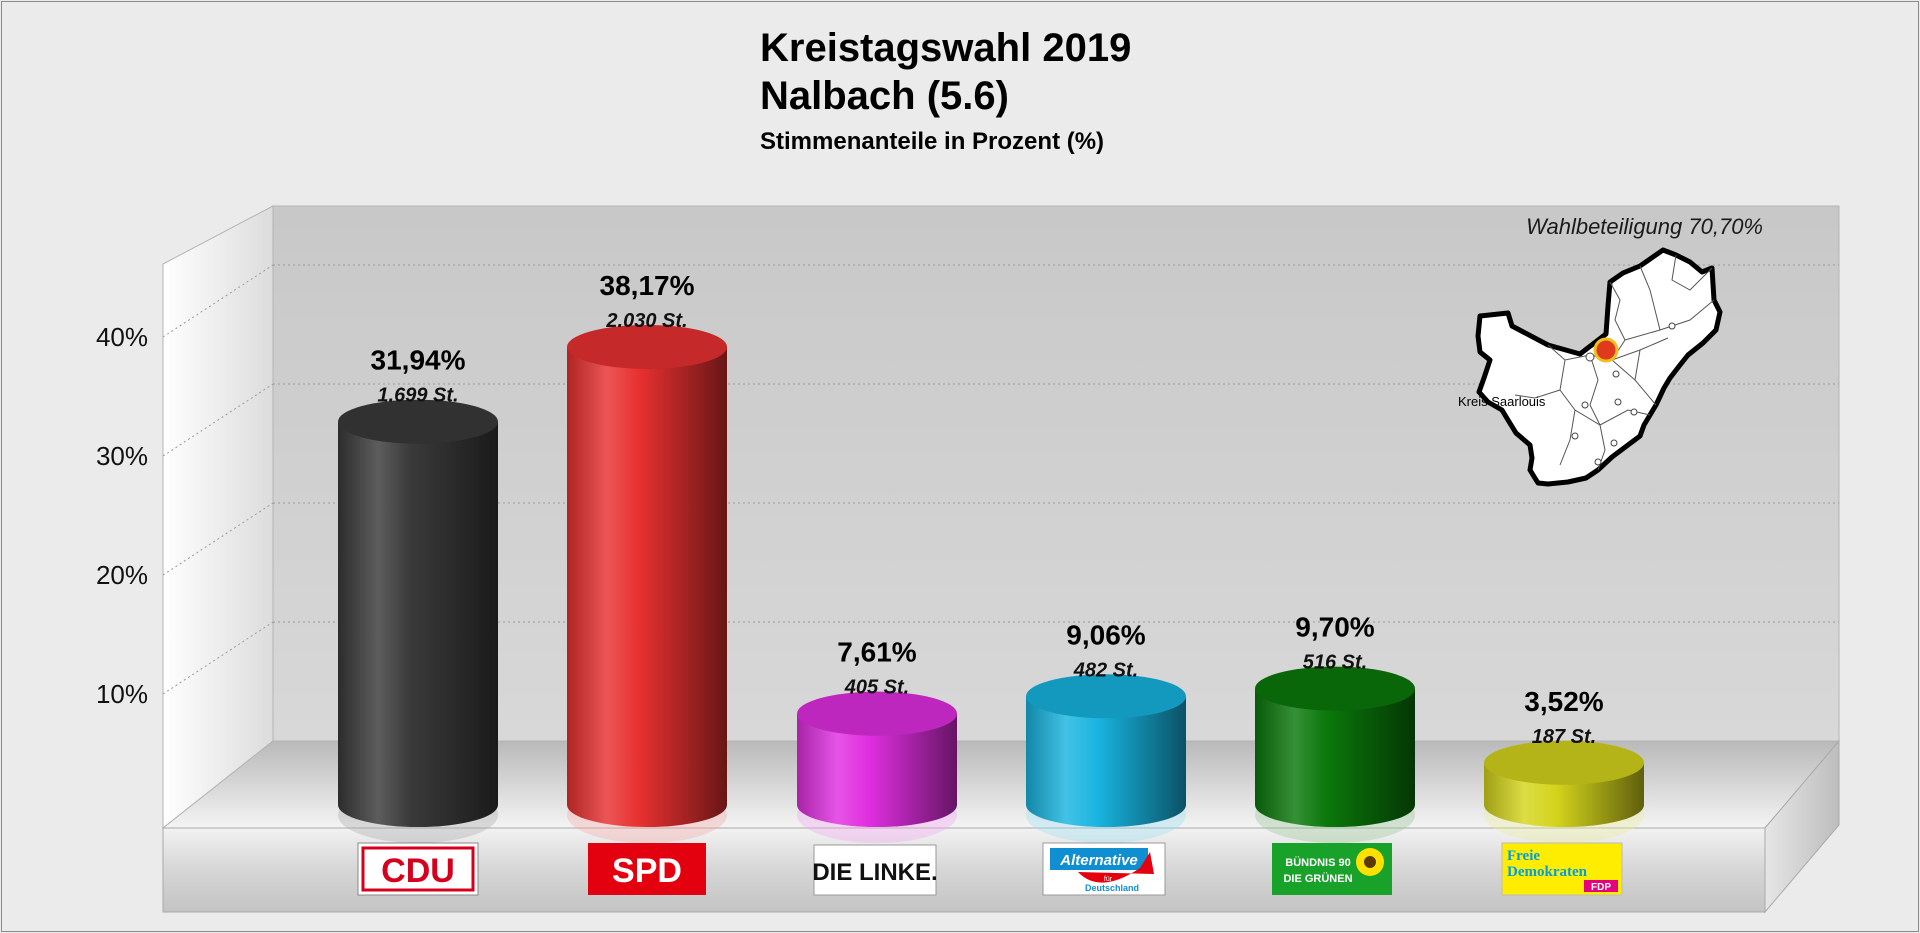 The width and height of the screenshot is (1920, 933). I want to click on fdp-logo-text-2: Demokraten, so click(1547, 872).